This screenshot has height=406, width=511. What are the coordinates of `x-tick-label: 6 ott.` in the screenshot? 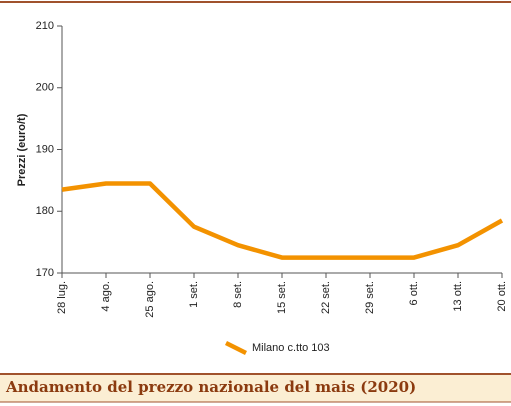 It's located at (414, 293).